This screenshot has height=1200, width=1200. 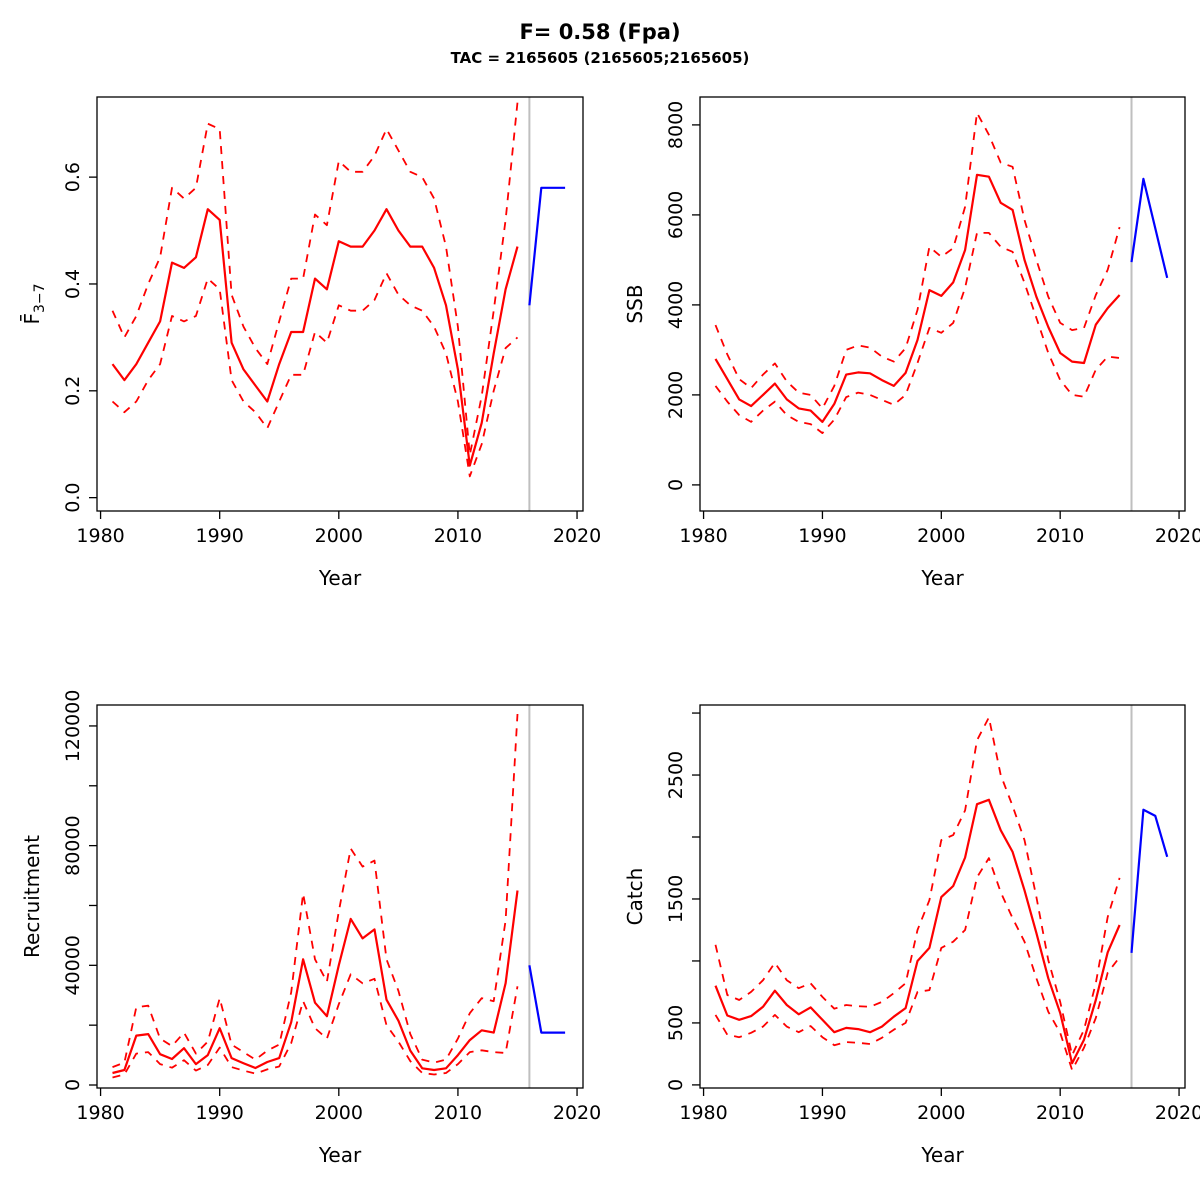 What do you see at coordinates (676, 215) in the screenshot?
I see `y-tick-label: 6000` at bounding box center [676, 215].